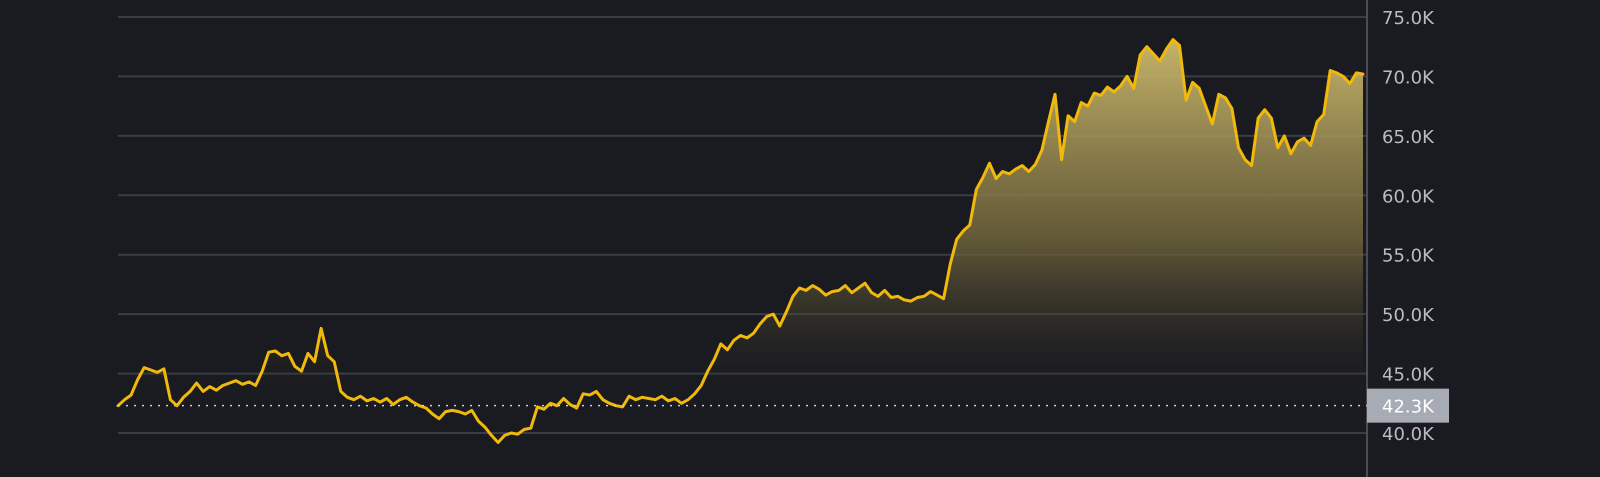 The image size is (1600, 477). I want to click on y-axis: 75.0K 70.0K 65.0K 60.0K 55.0K 50.0K 45.0K 40.0K, so click(1400, 238).